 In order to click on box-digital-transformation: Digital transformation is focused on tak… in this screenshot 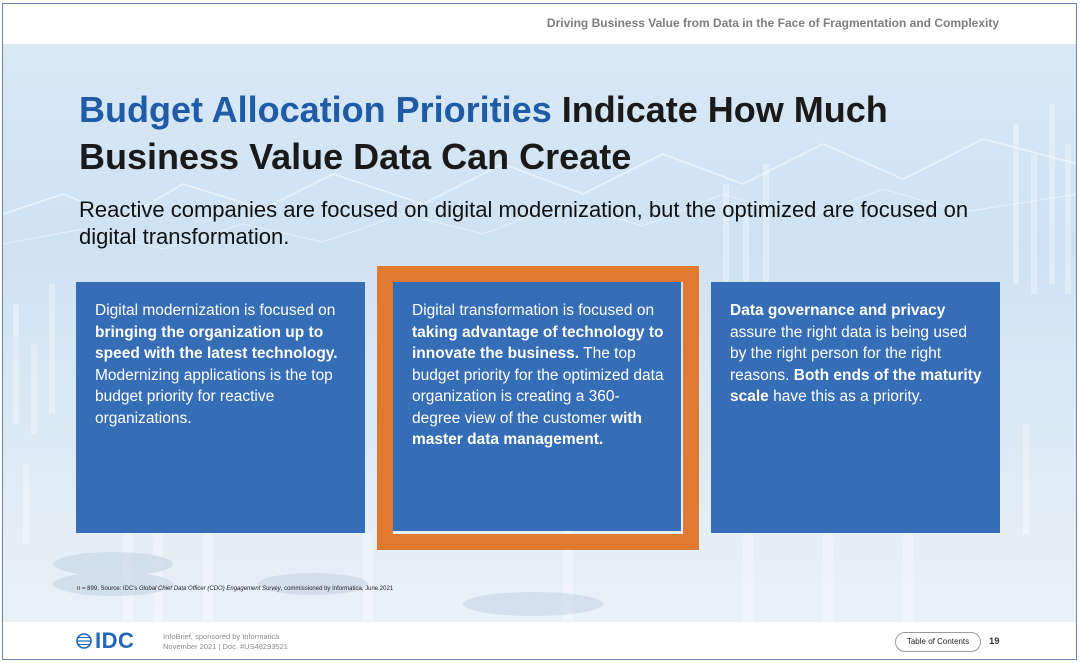, I will do `click(537, 406)`.